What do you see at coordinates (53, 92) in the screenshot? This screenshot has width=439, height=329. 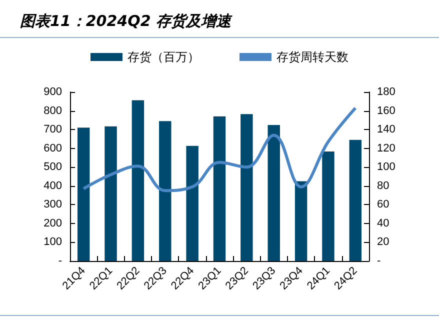 I see `y-tick-label: 900` at bounding box center [53, 92].